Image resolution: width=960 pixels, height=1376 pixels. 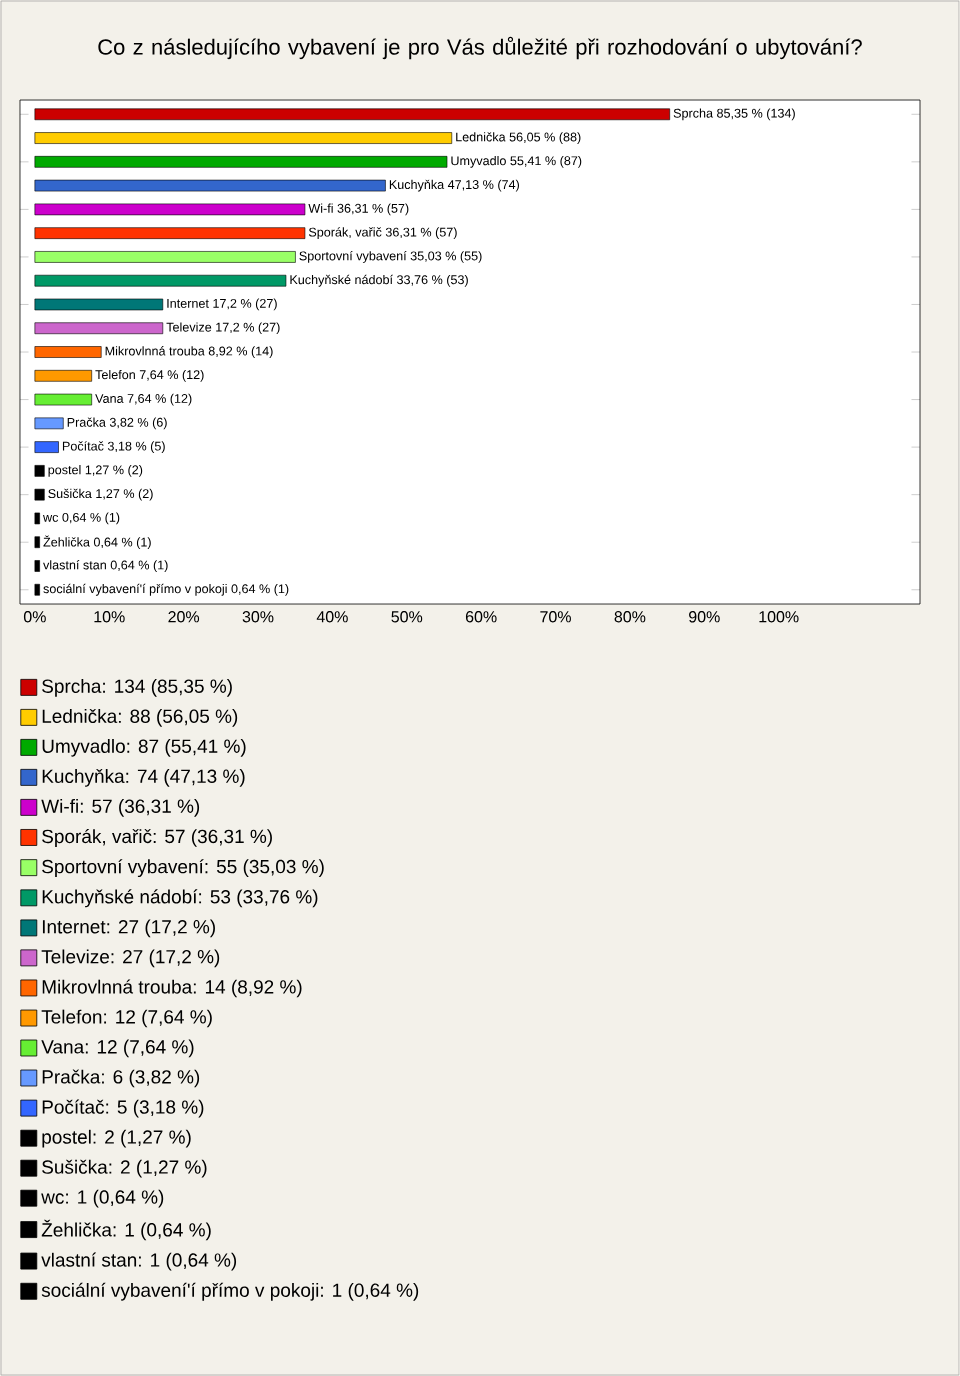 I want to click on x-tick-label: 90%, so click(x=704, y=617).